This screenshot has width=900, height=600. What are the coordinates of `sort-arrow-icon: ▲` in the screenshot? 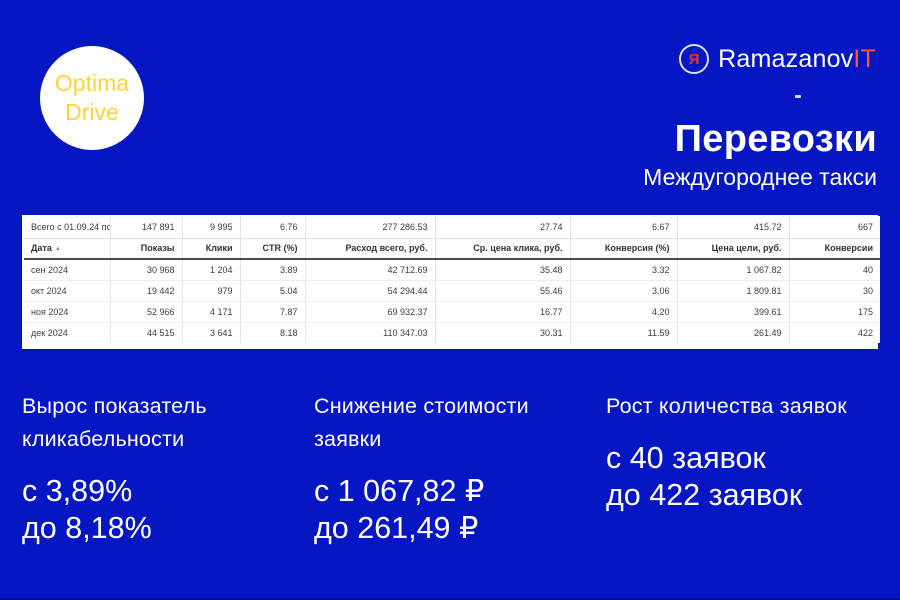 It's located at (57, 249).